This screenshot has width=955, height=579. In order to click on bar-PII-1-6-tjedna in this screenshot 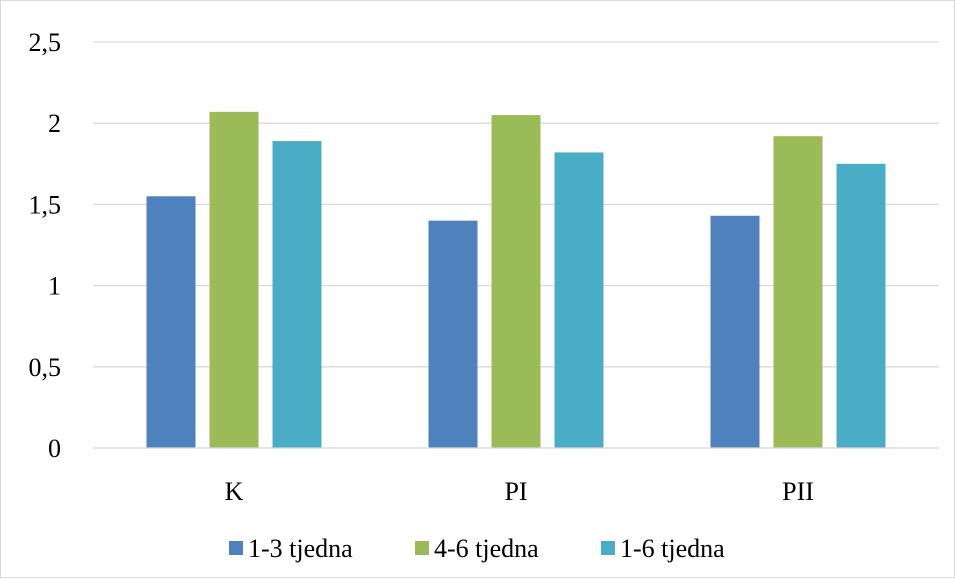, I will do `click(861, 306)`.